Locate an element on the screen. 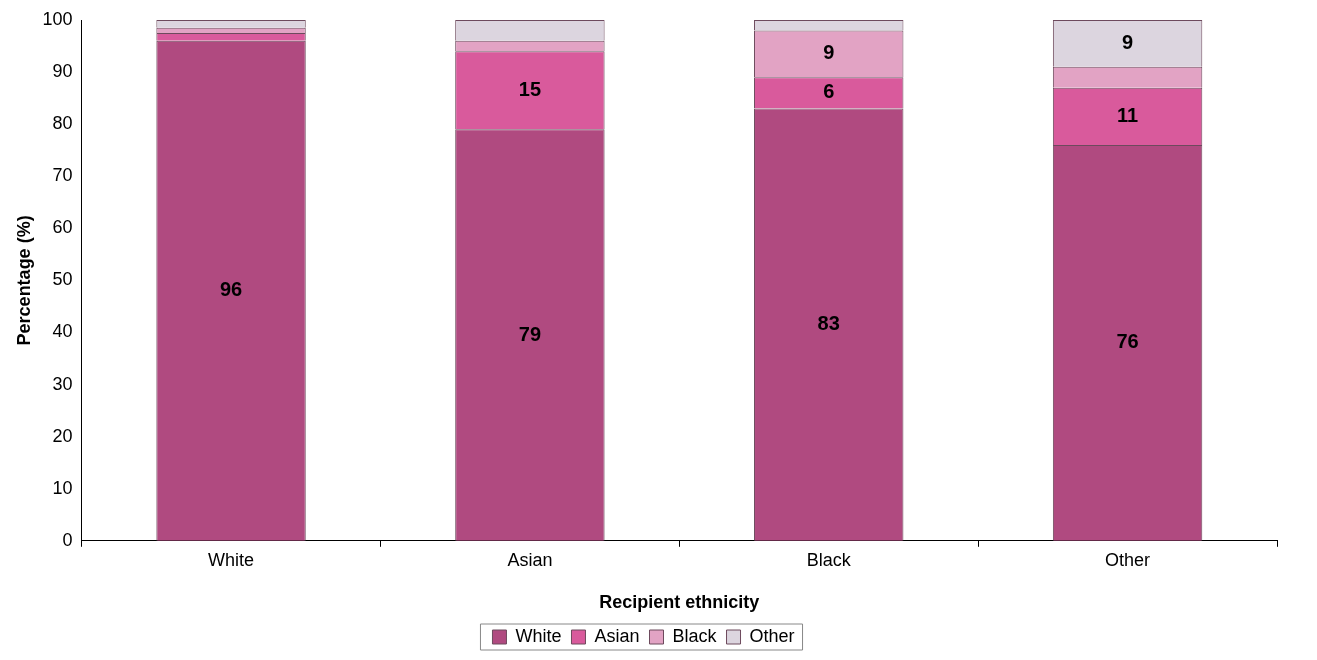 The width and height of the screenshot is (1317, 660). legend-label: Other is located at coordinates (772, 635).